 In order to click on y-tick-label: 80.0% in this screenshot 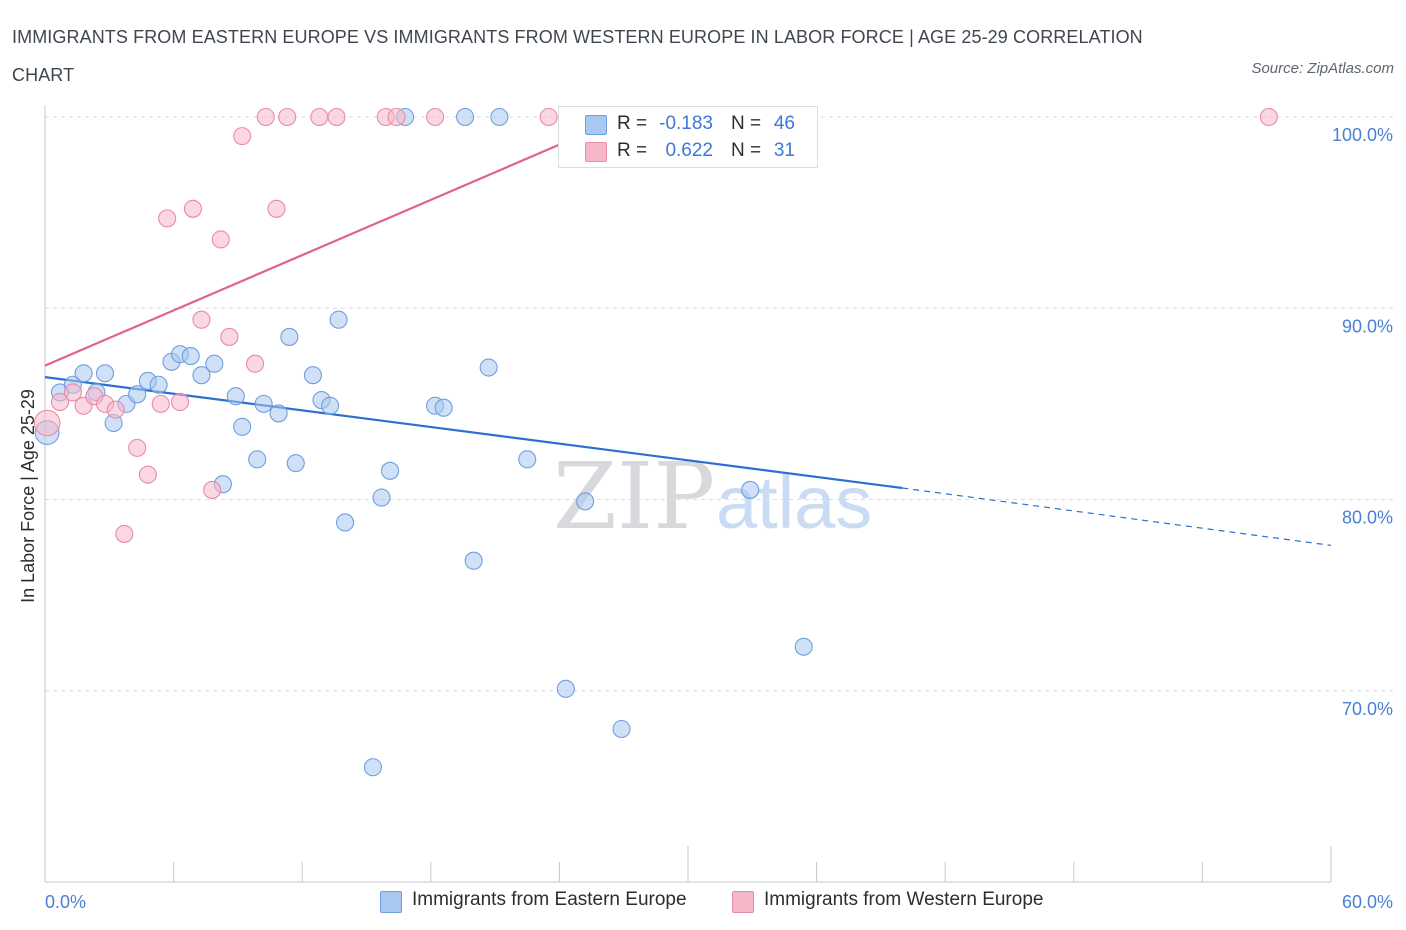, I will do `click(1367, 518)`.